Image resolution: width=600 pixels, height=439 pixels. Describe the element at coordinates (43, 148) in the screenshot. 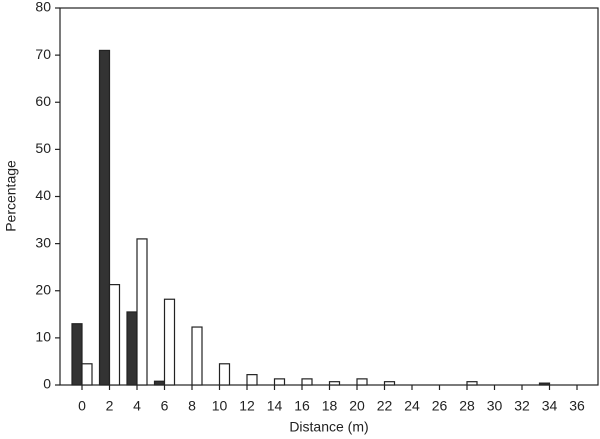

I see `y-tick-label: 50` at that location.